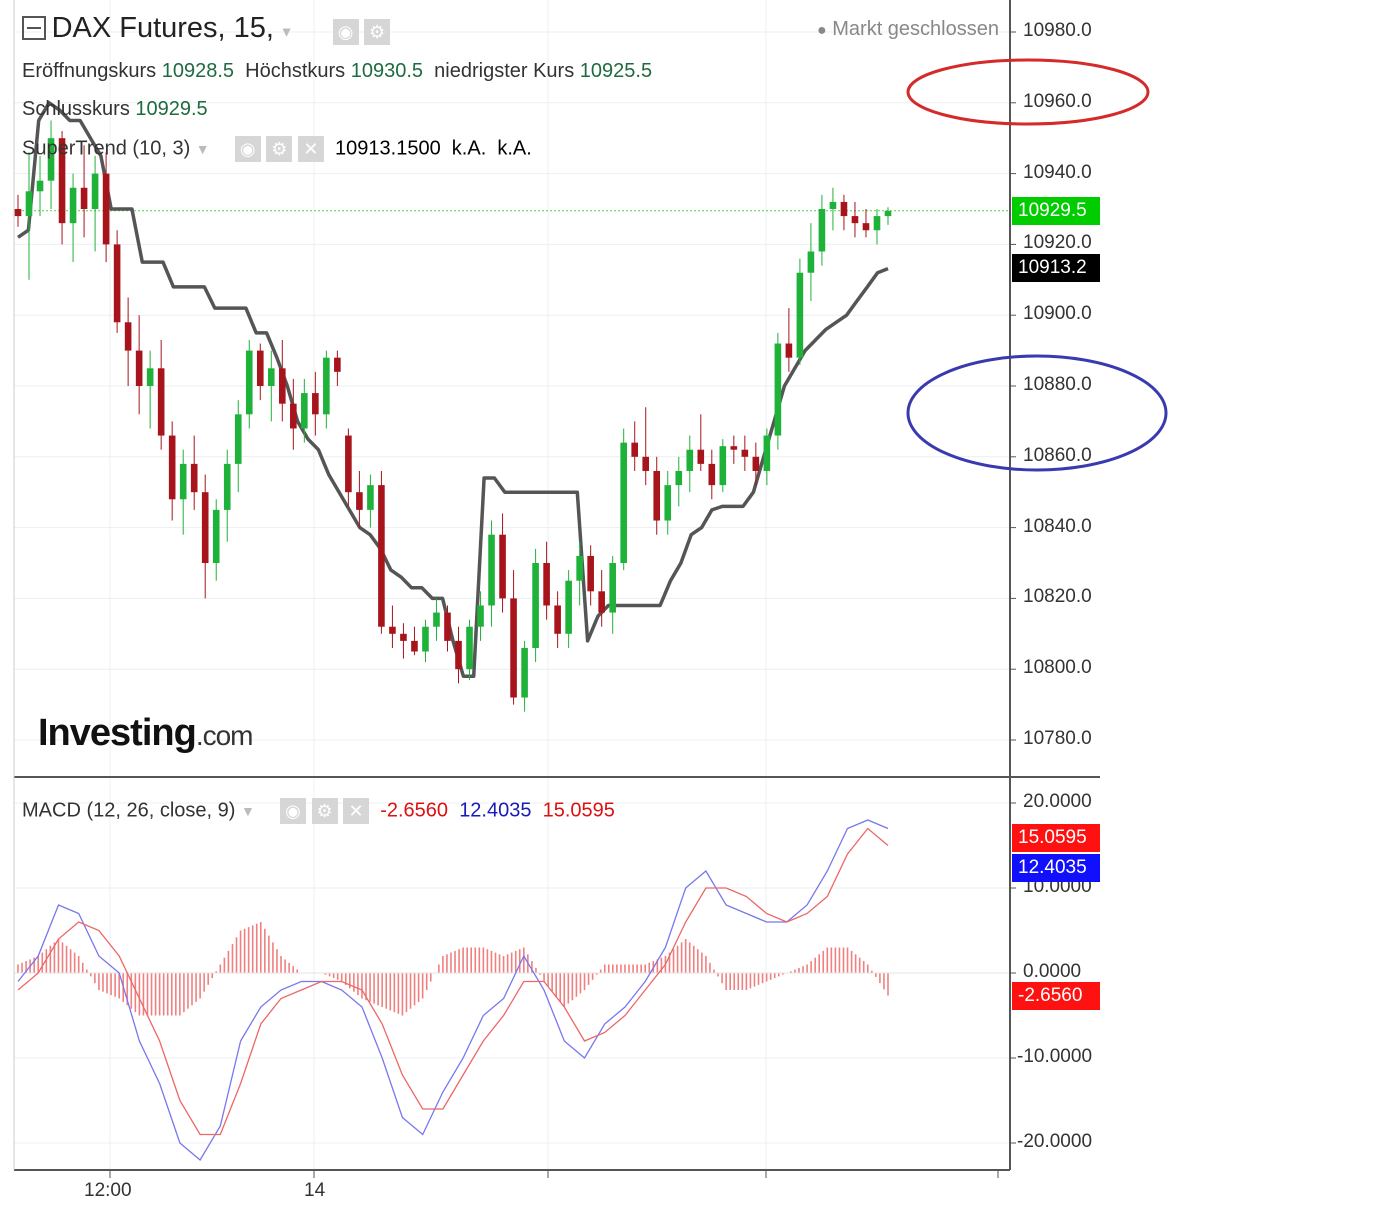  What do you see at coordinates (1028, 92) in the screenshot?
I see `red-ellipse-annotation` at bounding box center [1028, 92].